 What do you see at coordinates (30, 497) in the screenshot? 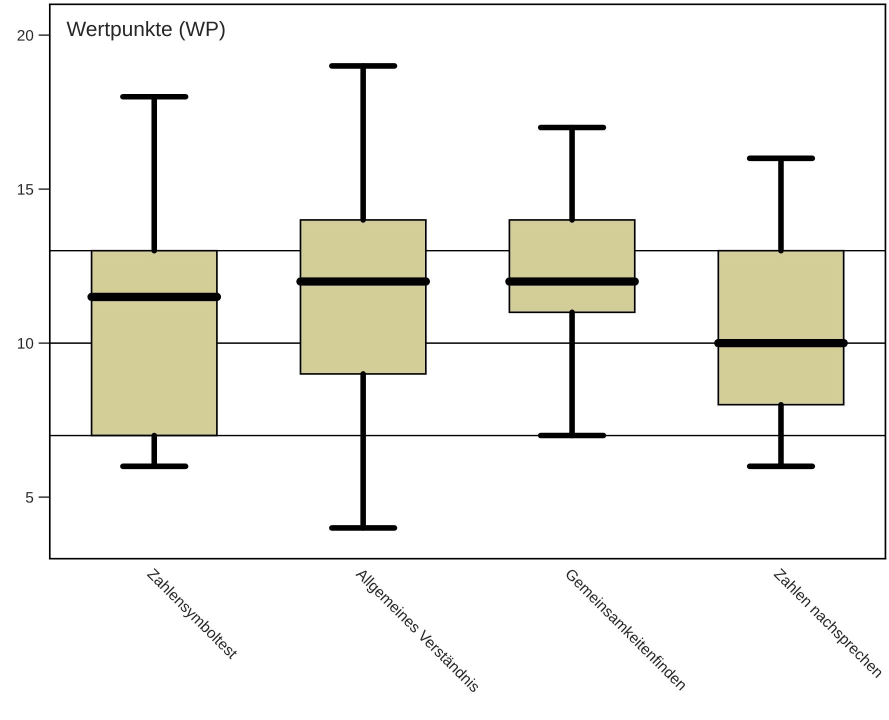
I see `y-tick-label: 5` at bounding box center [30, 497].